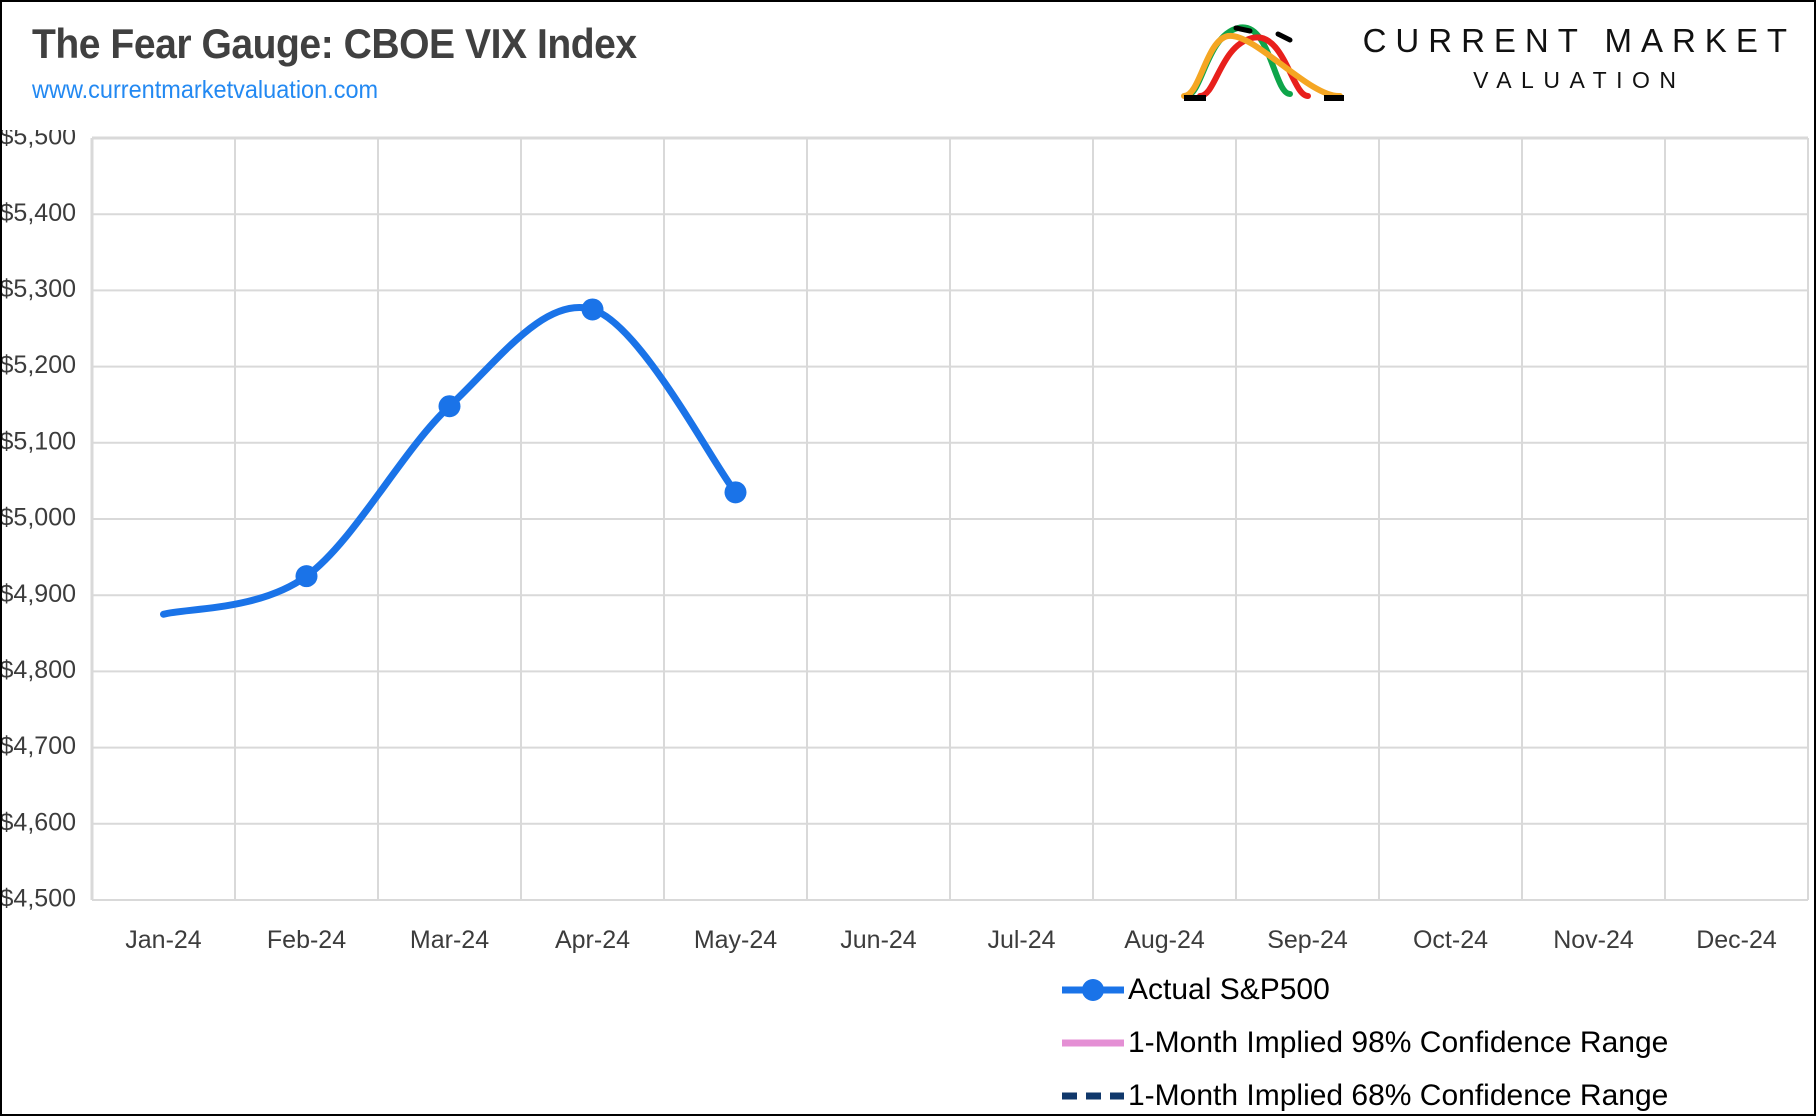  What do you see at coordinates (1398, 1095) in the screenshot?
I see `legend-item-label: 1-Month Implied 68% Confidence Range` at bounding box center [1398, 1095].